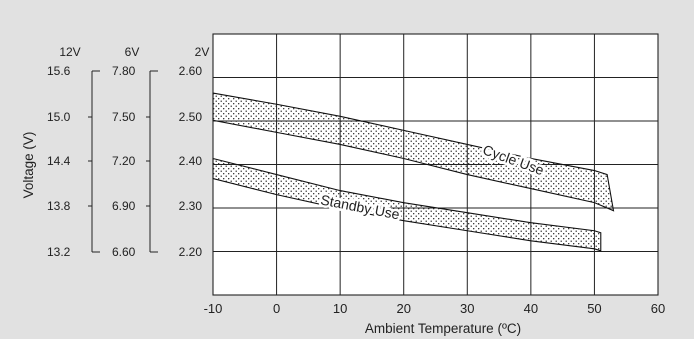 The image size is (694, 339). Describe the element at coordinates (191, 161) in the screenshot. I see `scale-tick-label: 2.40` at that location.